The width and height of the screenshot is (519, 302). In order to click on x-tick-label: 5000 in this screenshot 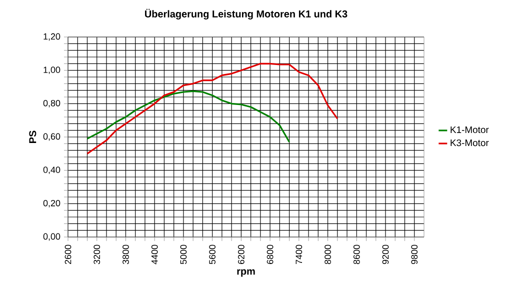, I will do `click(183, 254)`.